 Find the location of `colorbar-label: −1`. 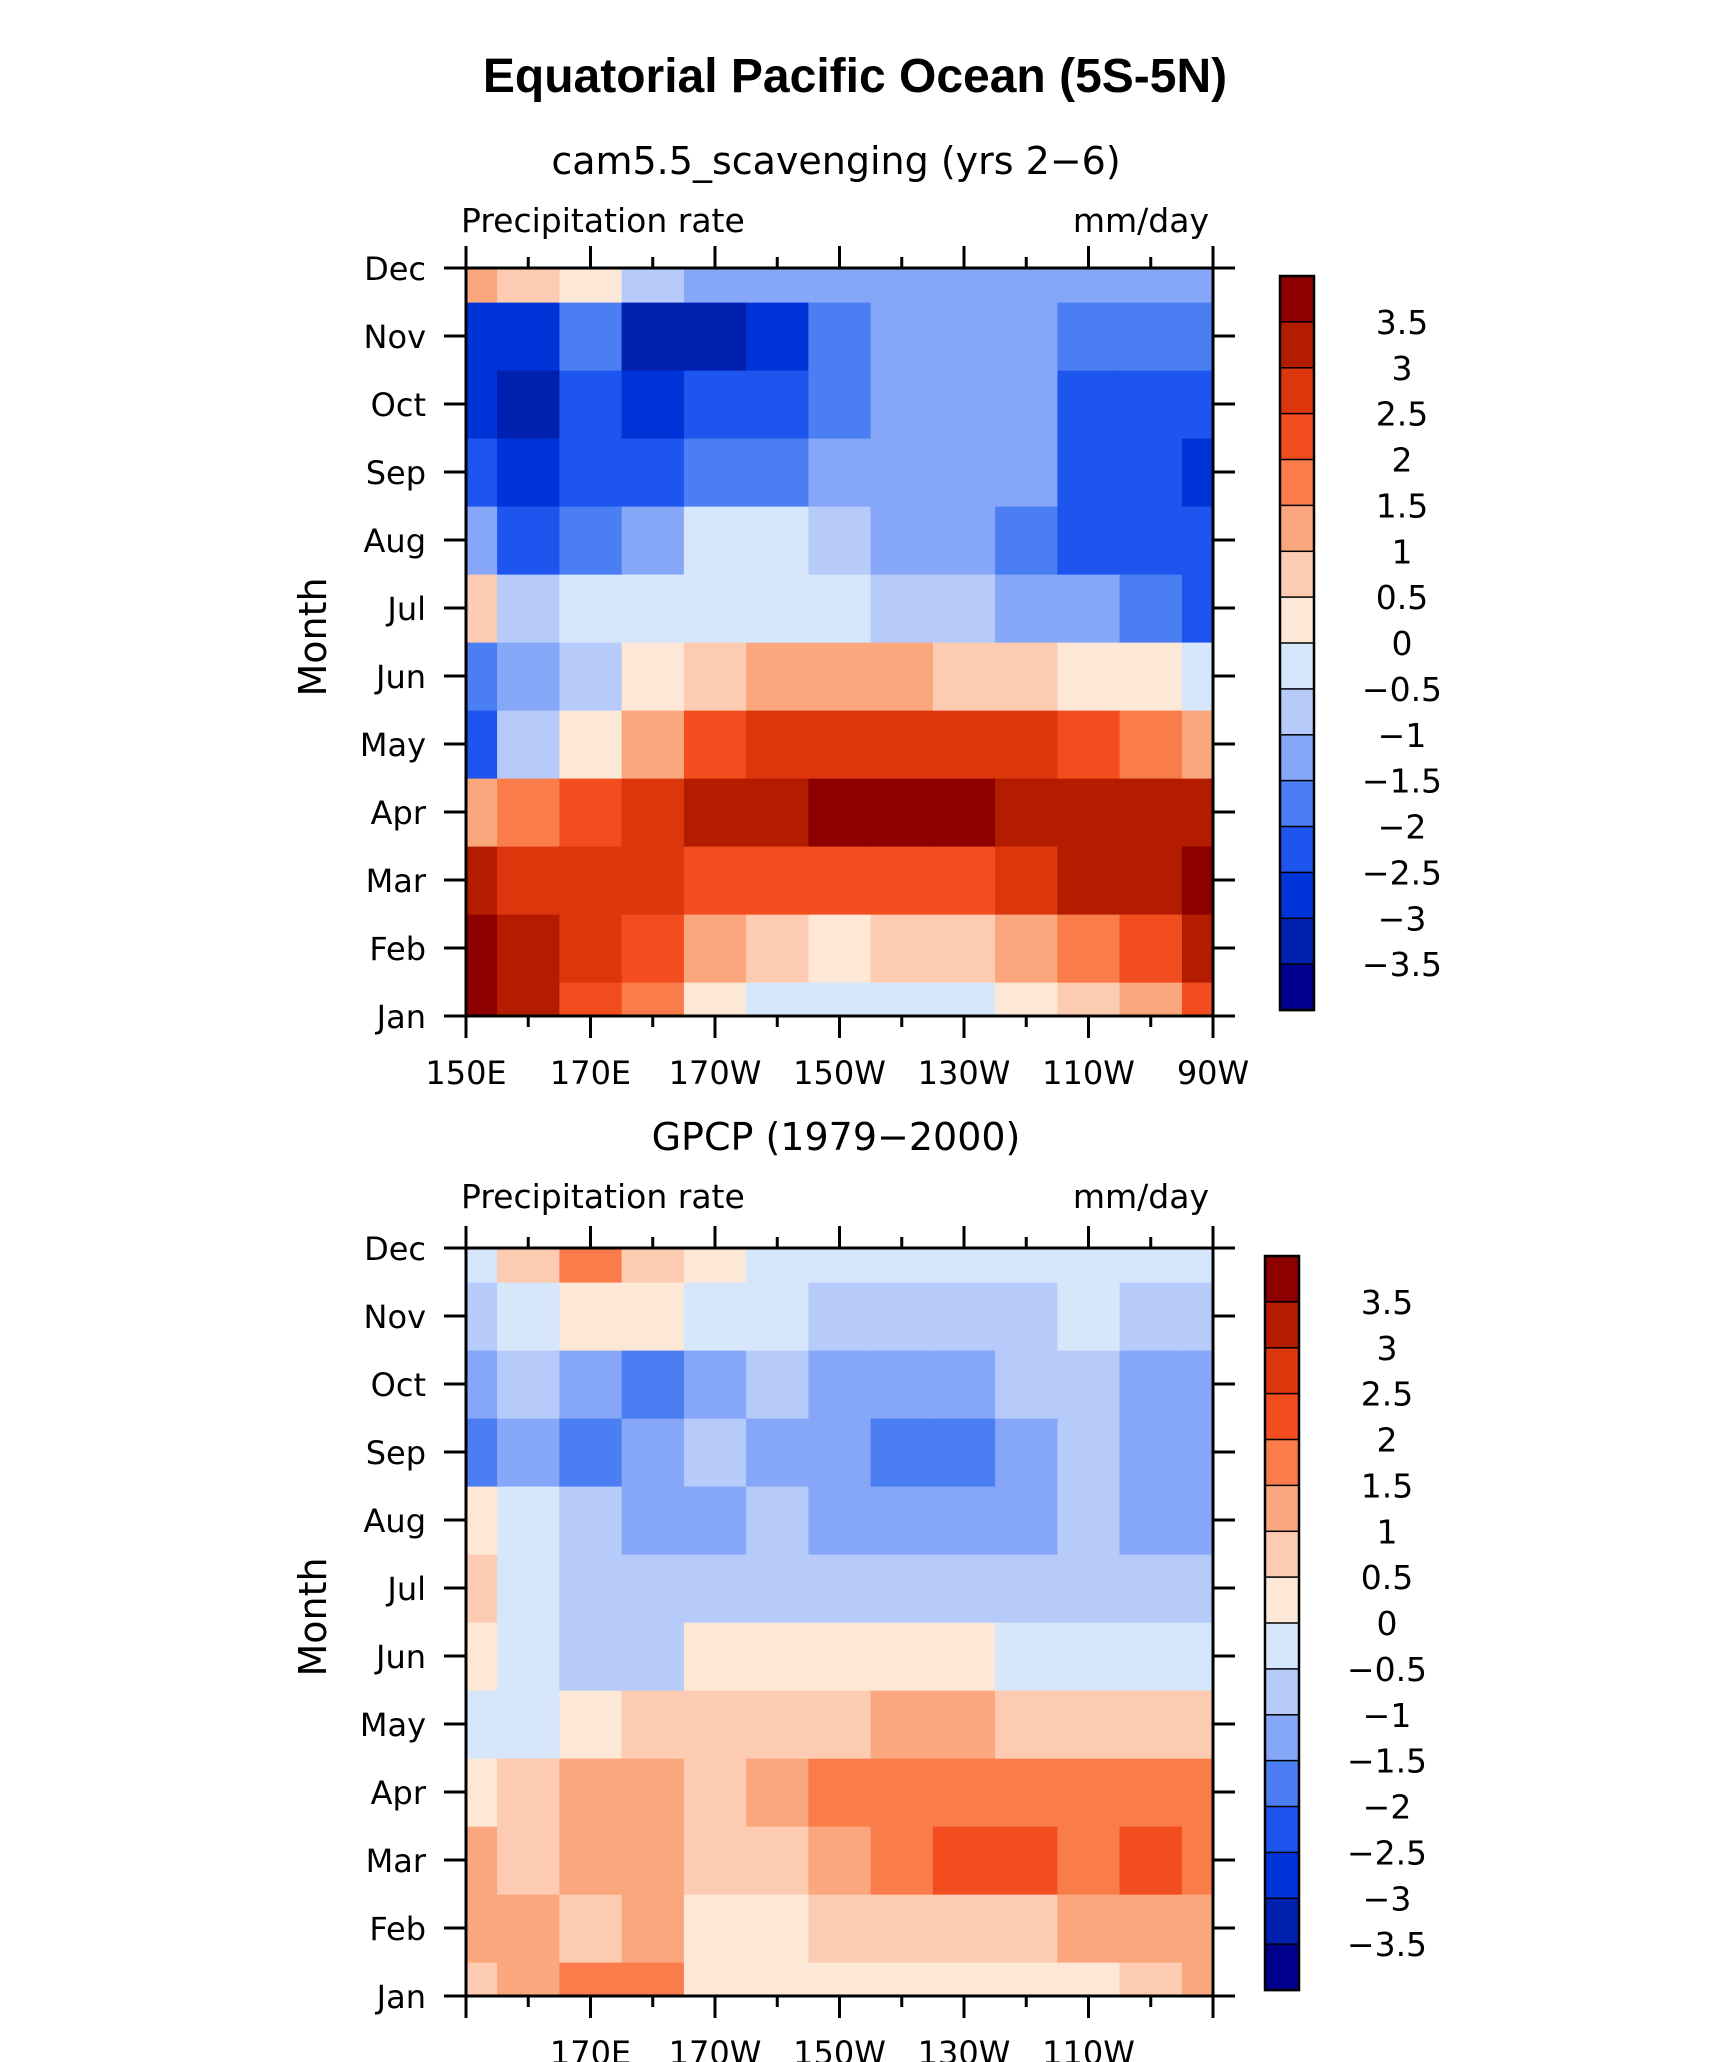

colorbar-label: −1 is located at coordinates (1387, 1715).